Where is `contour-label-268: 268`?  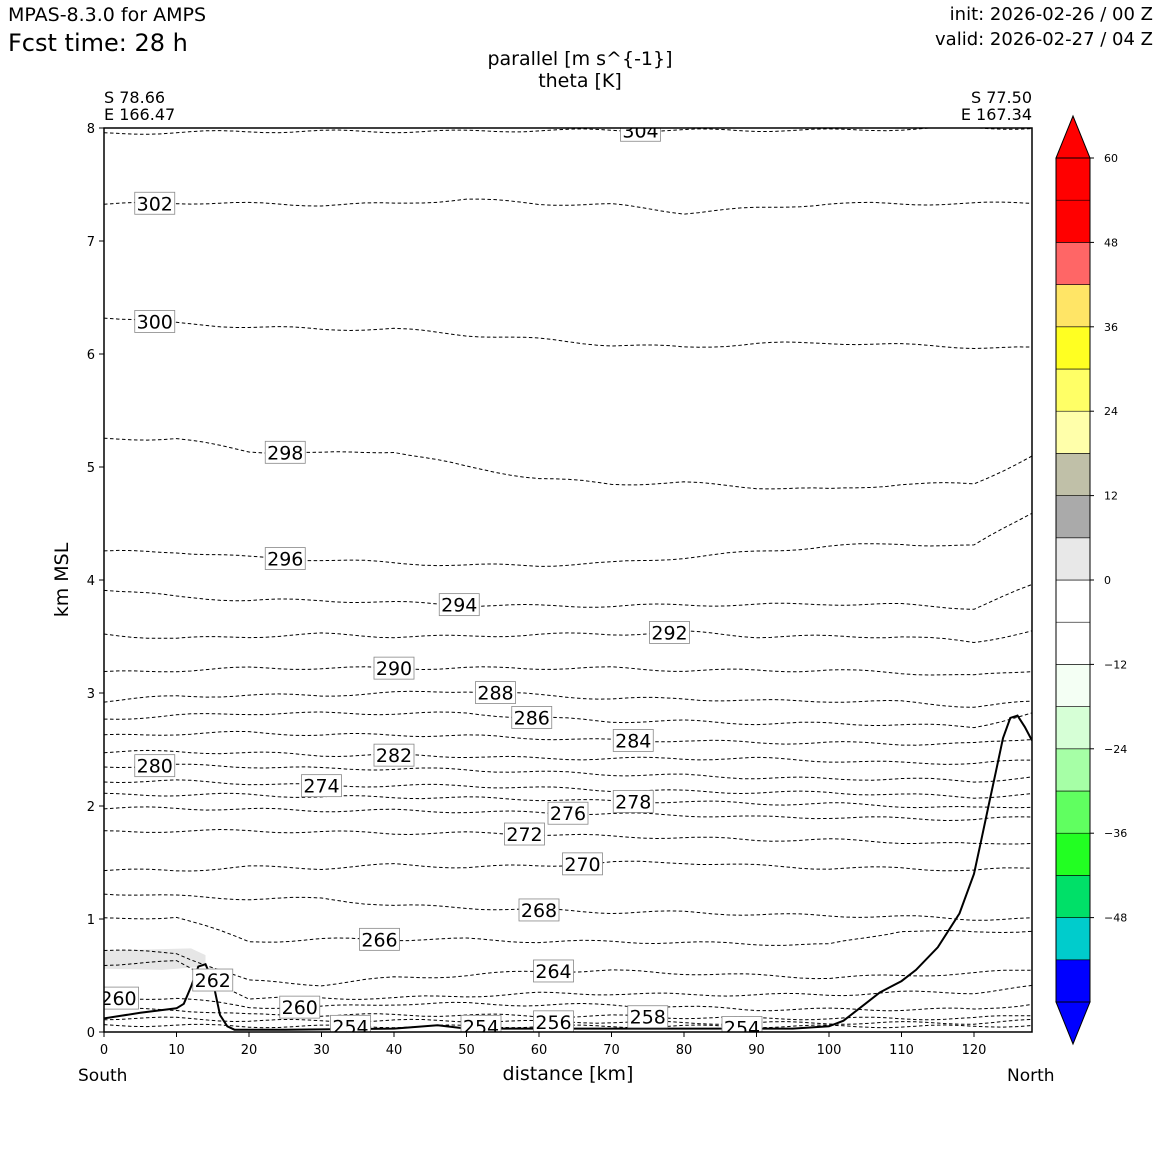
contour-label-268: 268 is located at coordinates (539, 911).